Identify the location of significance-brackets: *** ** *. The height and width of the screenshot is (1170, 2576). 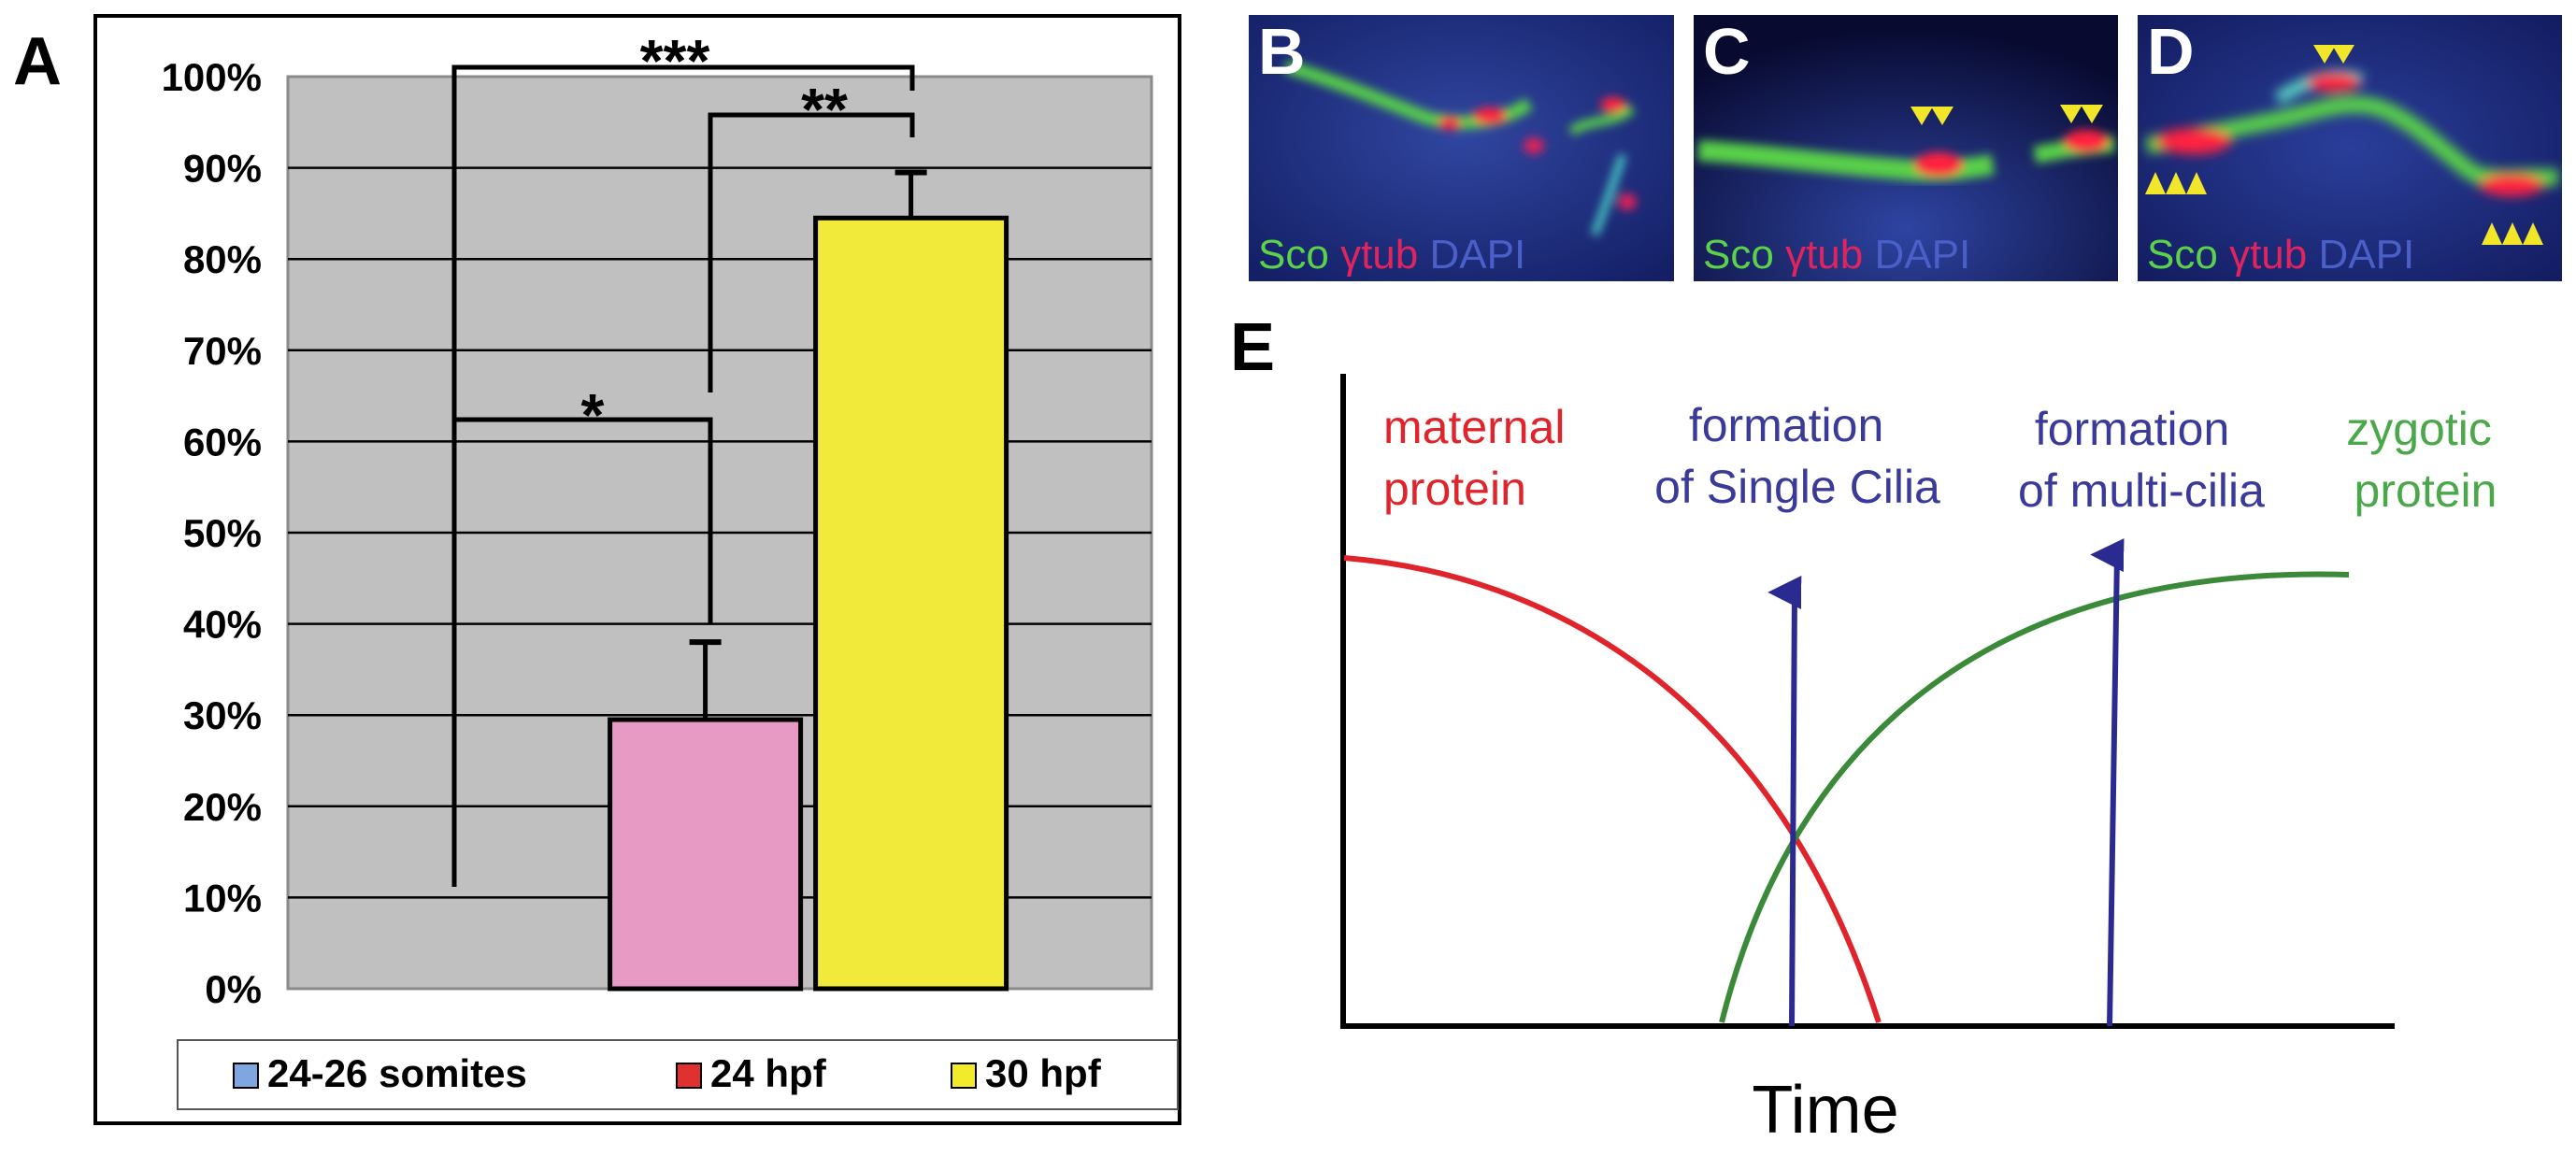
(683, 457).